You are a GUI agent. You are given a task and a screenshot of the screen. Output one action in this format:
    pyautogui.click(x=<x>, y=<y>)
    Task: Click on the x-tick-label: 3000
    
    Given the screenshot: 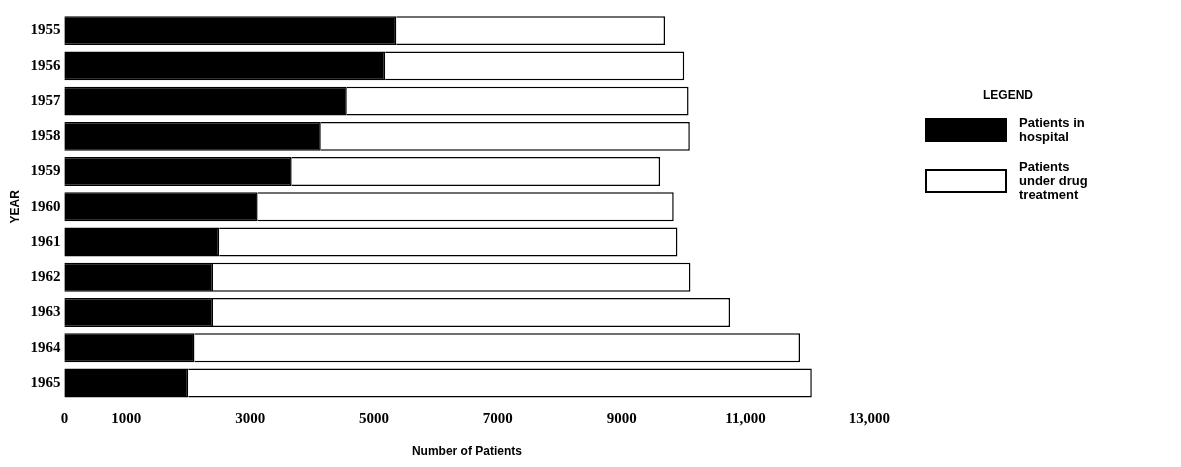 What is the action you would take?
    pyautogui.click(x=250, y=418)
    